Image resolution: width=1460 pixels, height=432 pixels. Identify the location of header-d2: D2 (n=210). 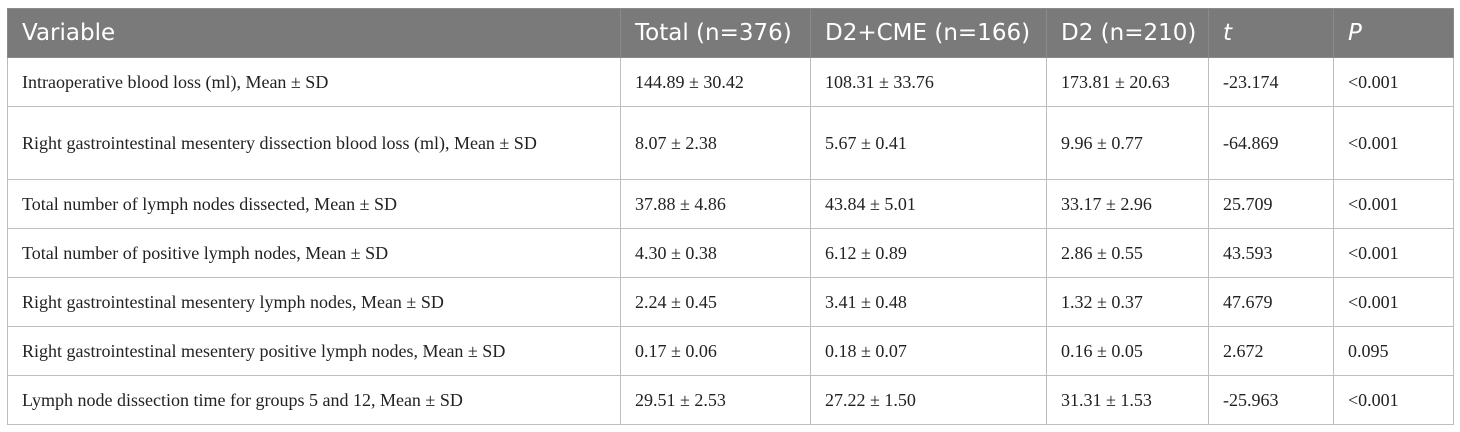
(1127, 33).